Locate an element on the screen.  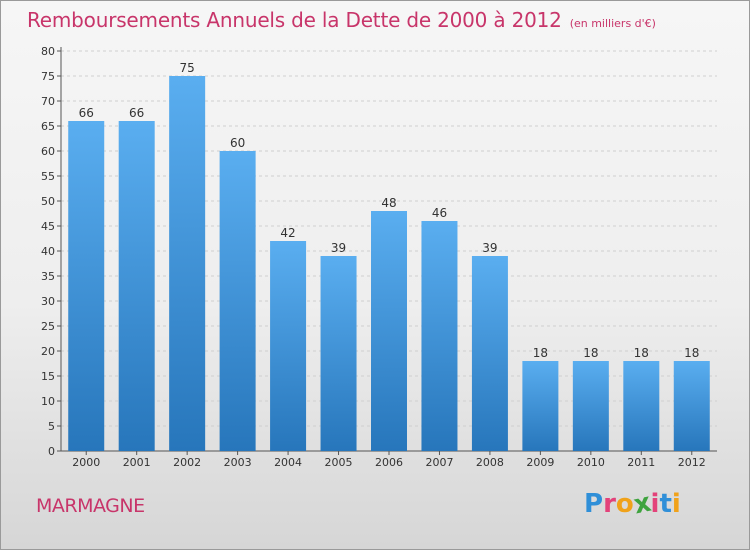
x-tick-label: 2008 is located at coordinates (490, 462).